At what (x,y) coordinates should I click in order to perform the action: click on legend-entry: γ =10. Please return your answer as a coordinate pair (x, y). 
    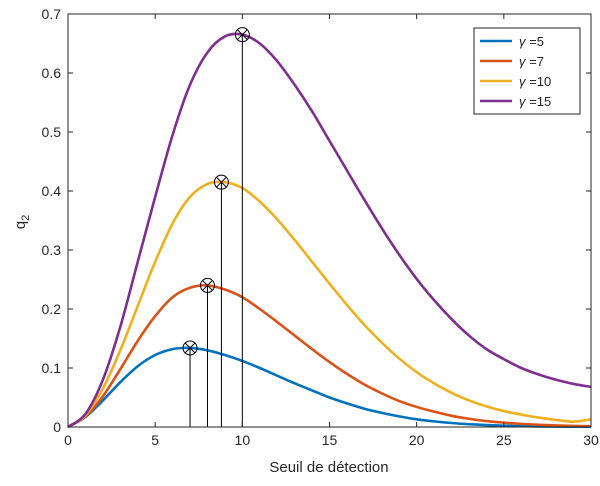
    Looking at the image, I should click on (535, 81).